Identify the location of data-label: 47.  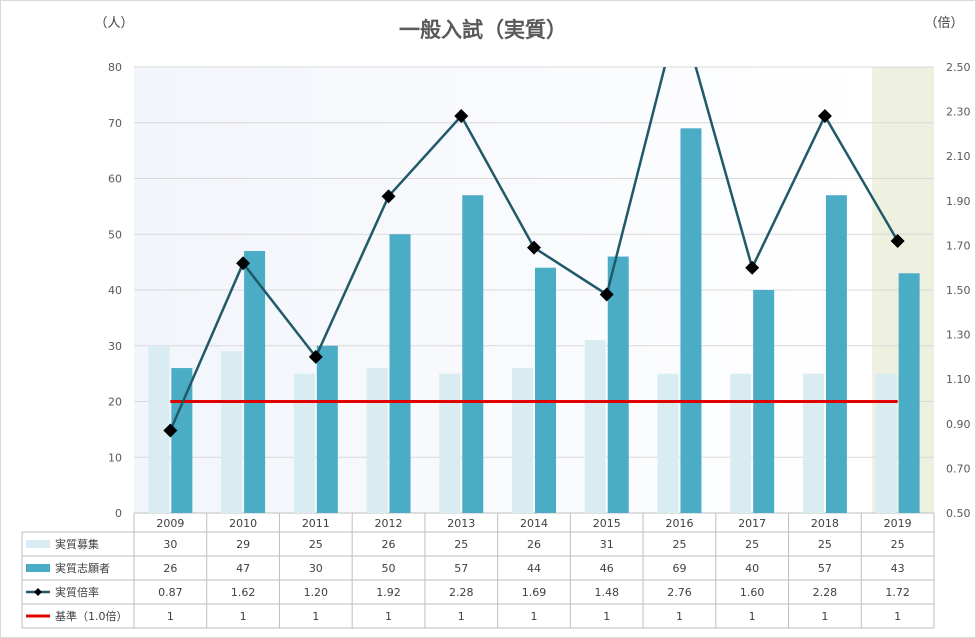
(243, 568).